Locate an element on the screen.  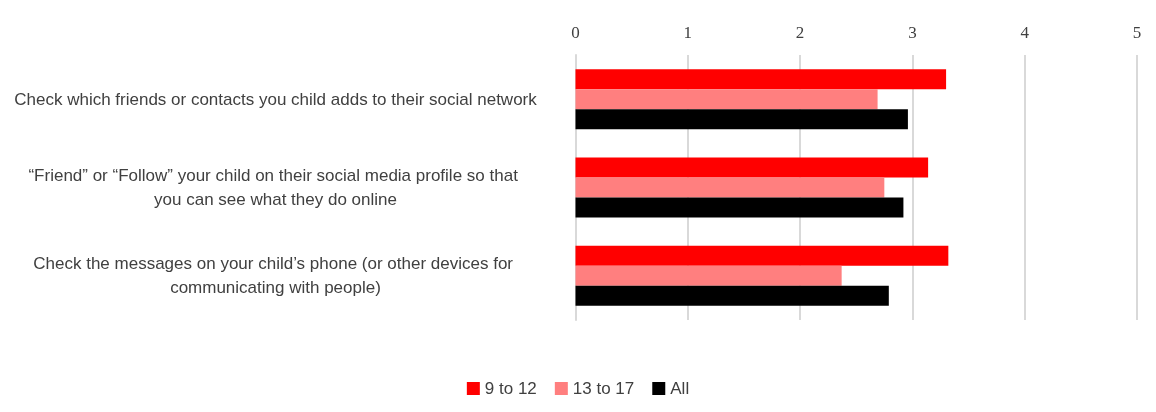
y-tick-label: Check which friends or contacts you child adds to their social network is located at coordinates (276, 99).